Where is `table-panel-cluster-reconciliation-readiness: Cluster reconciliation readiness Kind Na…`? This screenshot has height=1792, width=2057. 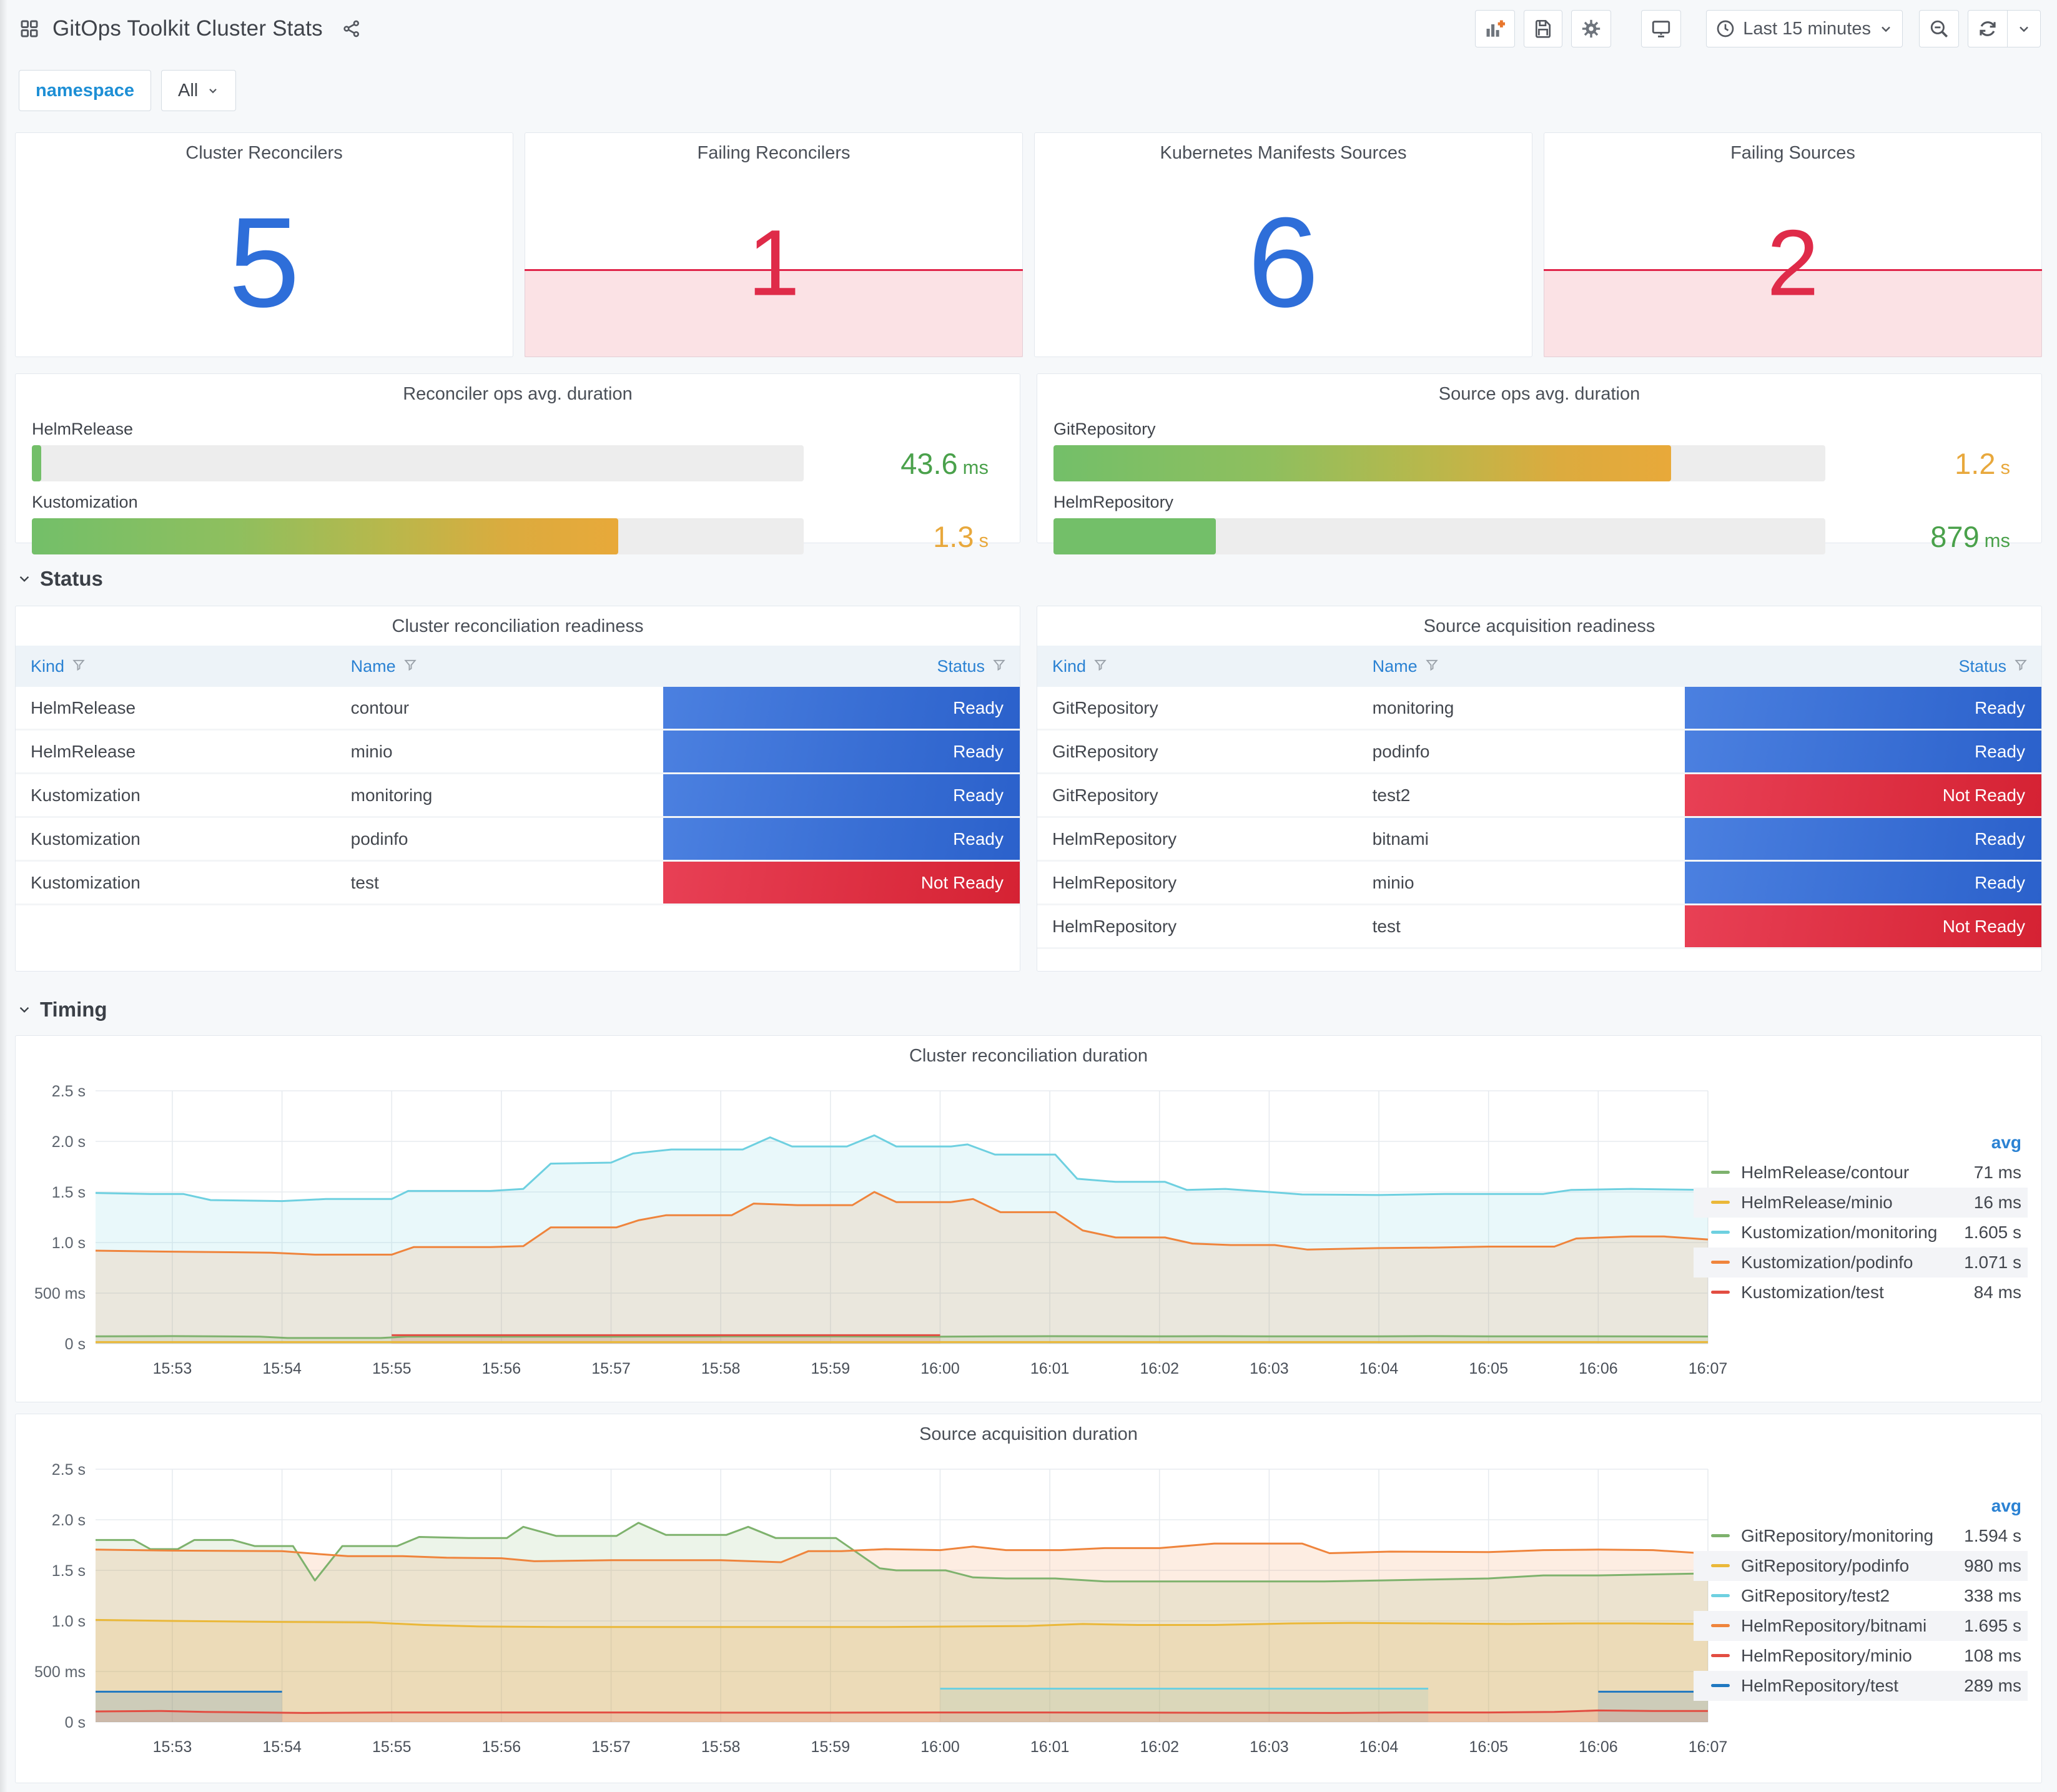 table-panel-cluster-reconciliation-readiness: Cluster reconciliation readiness Kind Na… is located at coordinates (517, 789).